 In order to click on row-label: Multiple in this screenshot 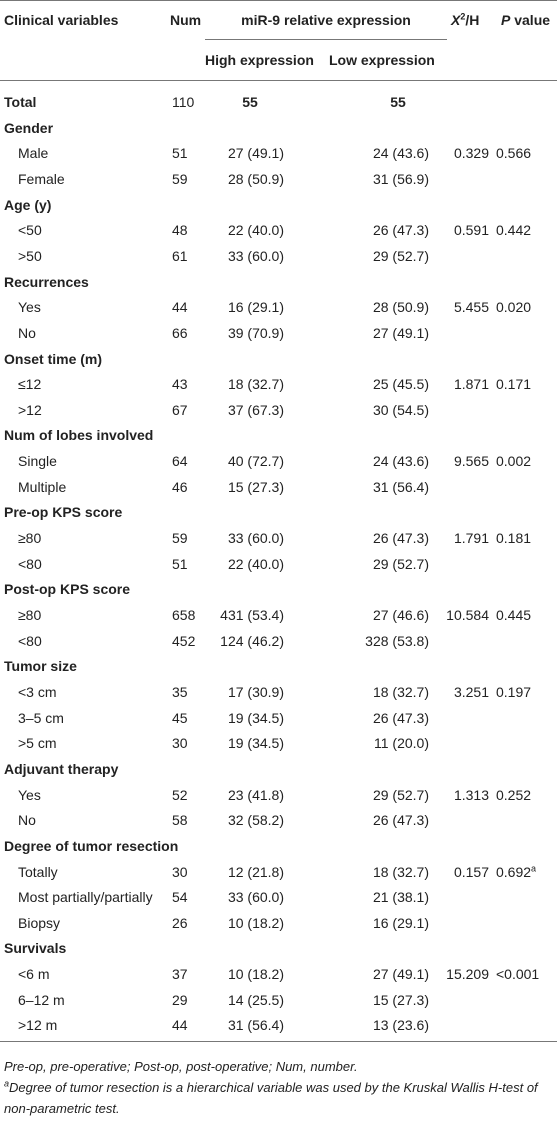, I will do `click(42, 486)`.